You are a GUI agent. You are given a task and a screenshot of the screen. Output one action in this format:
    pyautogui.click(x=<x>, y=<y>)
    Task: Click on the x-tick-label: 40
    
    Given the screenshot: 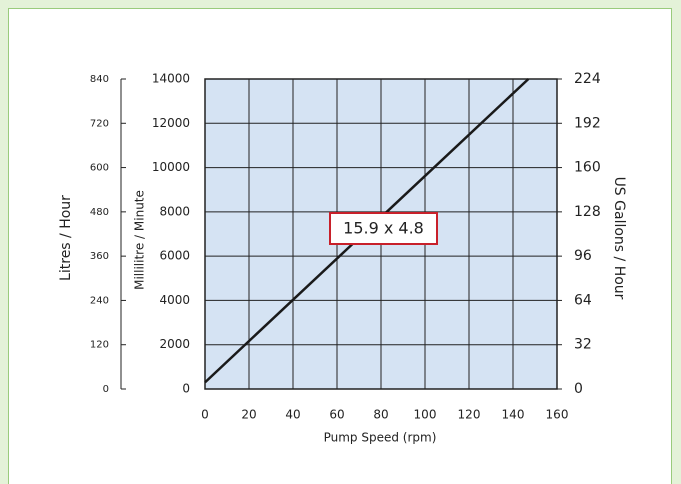 What is the action you would take?
    pyautogui.click(x=292, y=415)
    